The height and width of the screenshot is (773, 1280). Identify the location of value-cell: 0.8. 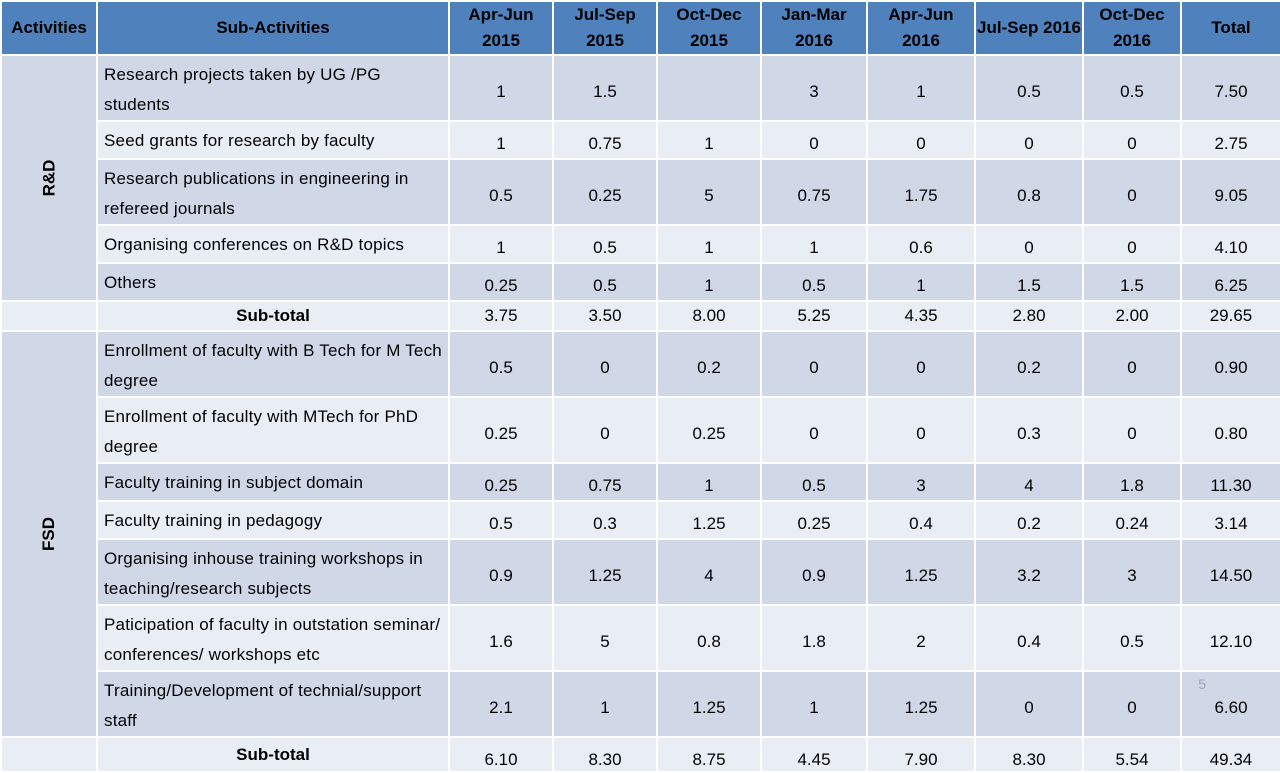
(1029, 192).